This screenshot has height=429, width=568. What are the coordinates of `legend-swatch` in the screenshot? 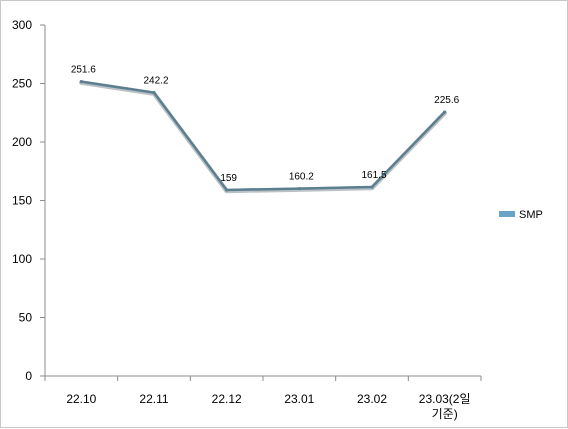 It's located at (507, 214).